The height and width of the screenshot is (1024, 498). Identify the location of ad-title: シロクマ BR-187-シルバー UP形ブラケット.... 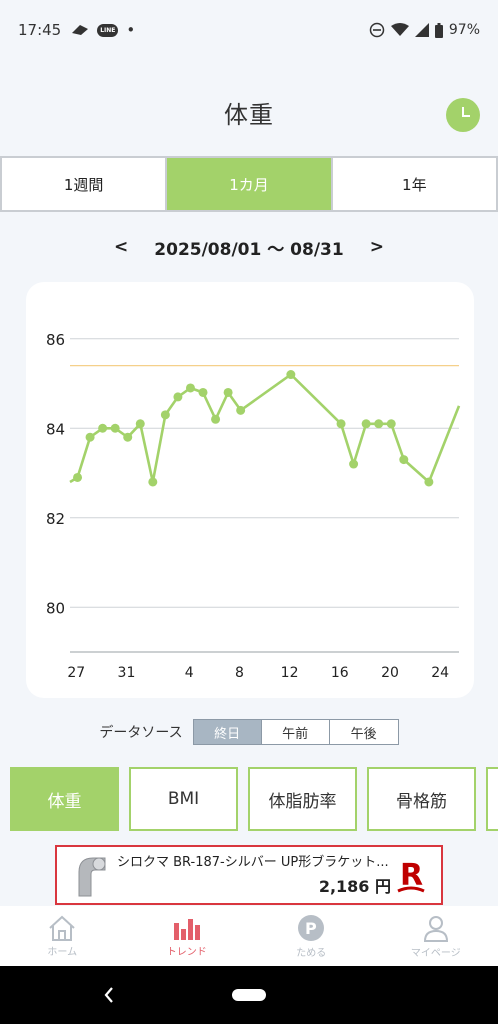
(253, 862).